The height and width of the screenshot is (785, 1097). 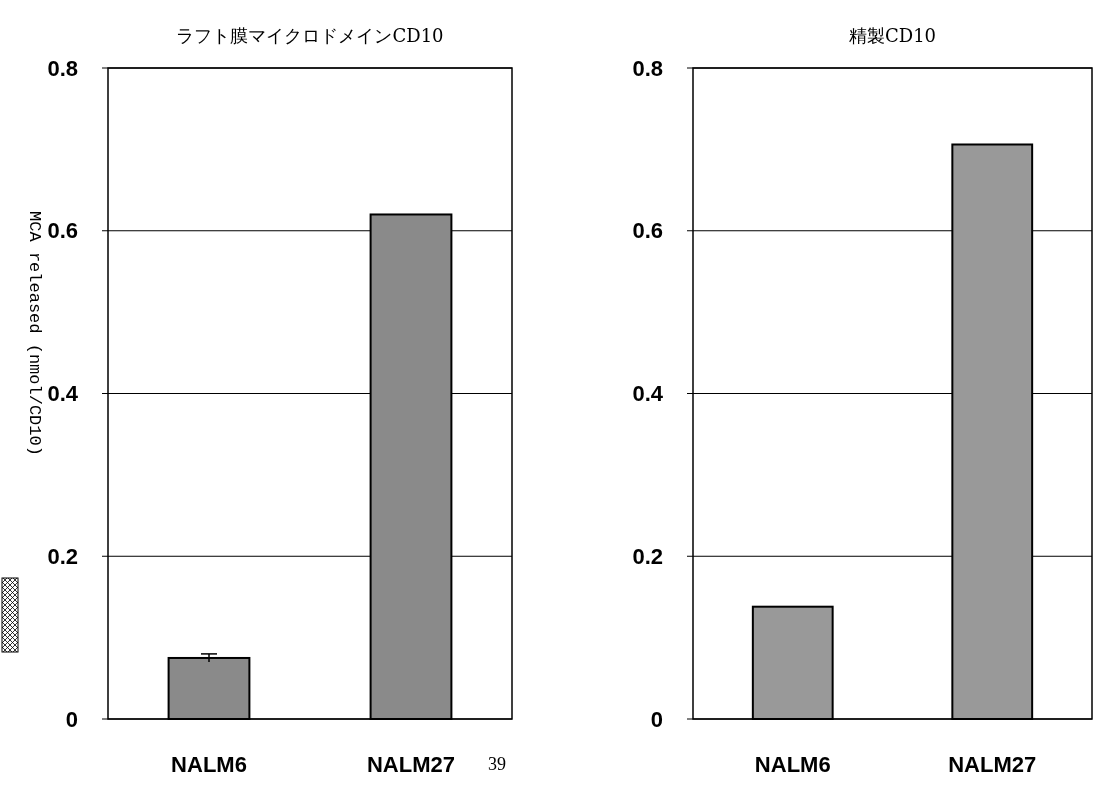 What do you see at coordinates (310, 35) in the screenshot?
I see `chart-title: ラフト膜マイクロドメインCD10` at bounding box center [310, 35].